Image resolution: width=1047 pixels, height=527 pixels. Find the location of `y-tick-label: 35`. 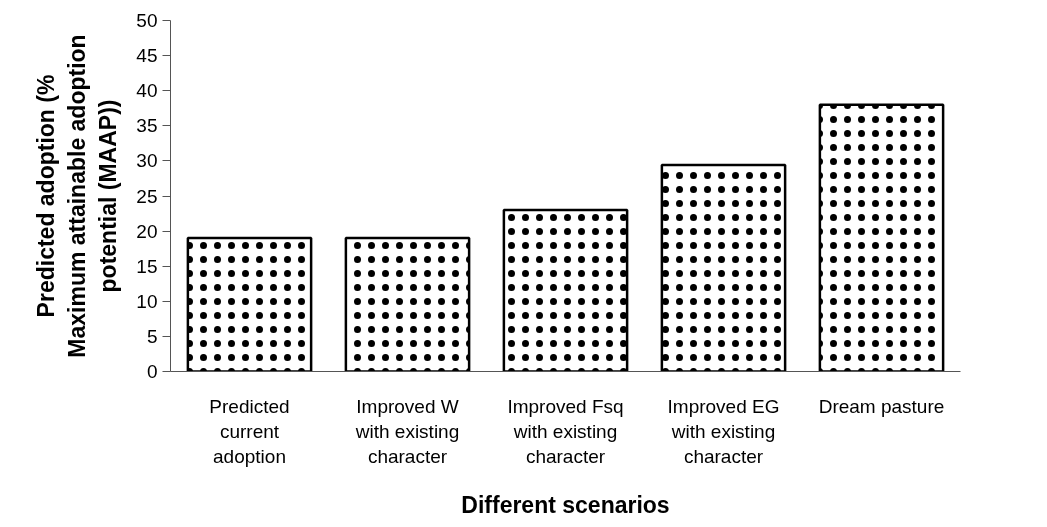

y-tick-label: 35 is located at coordinates (147, 126).